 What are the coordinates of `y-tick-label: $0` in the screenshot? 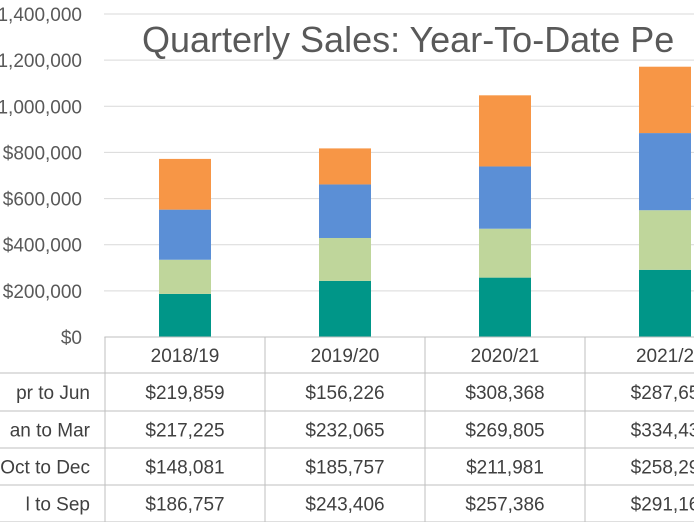 It's located at (71, 338).